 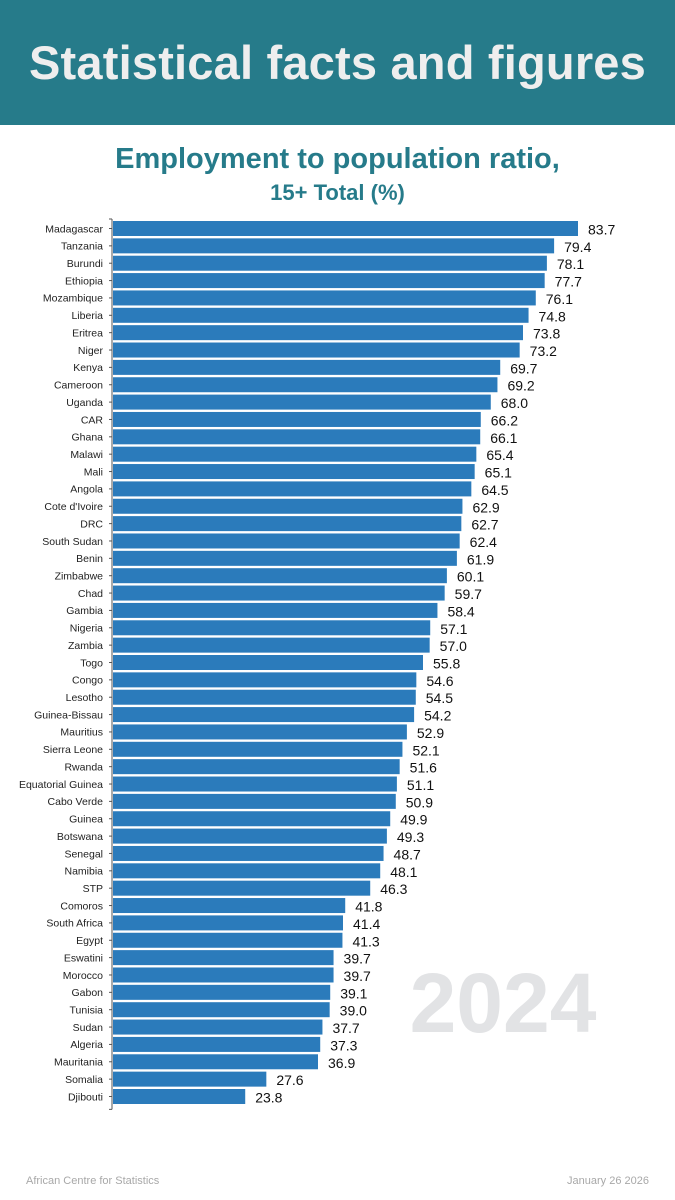 What do you see at coordinates (87, 316) in the screenshot?
I see `category-label: Liberia` at bounding box center [87, 316].